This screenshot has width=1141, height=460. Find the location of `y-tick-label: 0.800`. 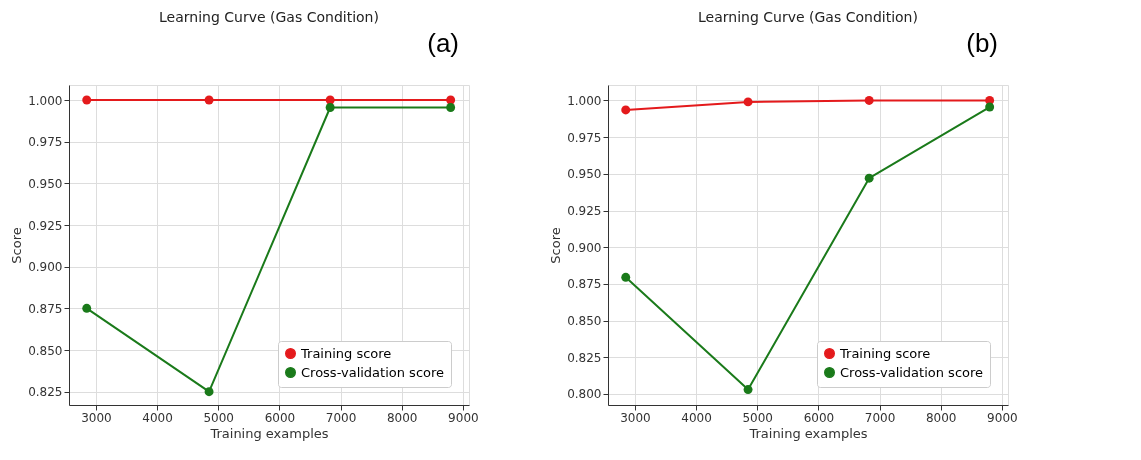

y-tick-label: 0.800 is located at coordinates (584, 394).